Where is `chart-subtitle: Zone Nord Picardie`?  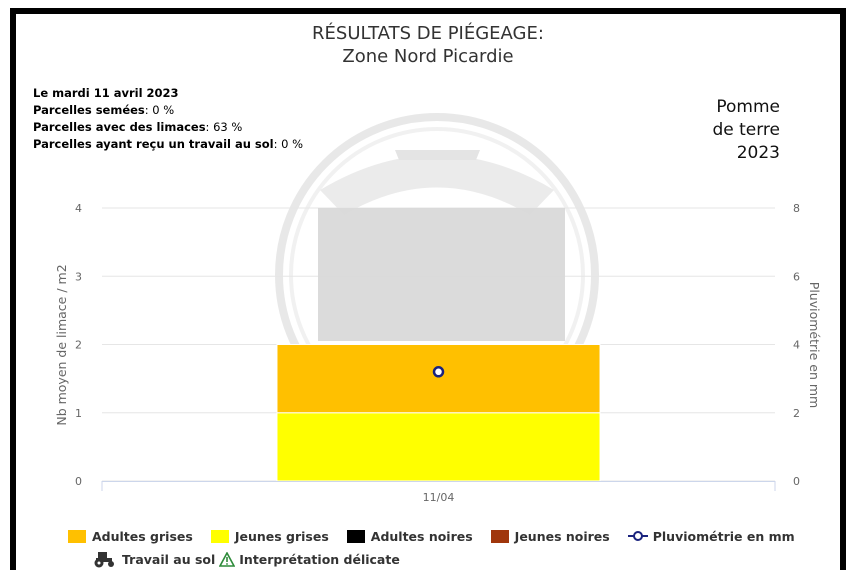 chart-subtitle: Zone Nord Picardie is located at coordinates (428, 56).